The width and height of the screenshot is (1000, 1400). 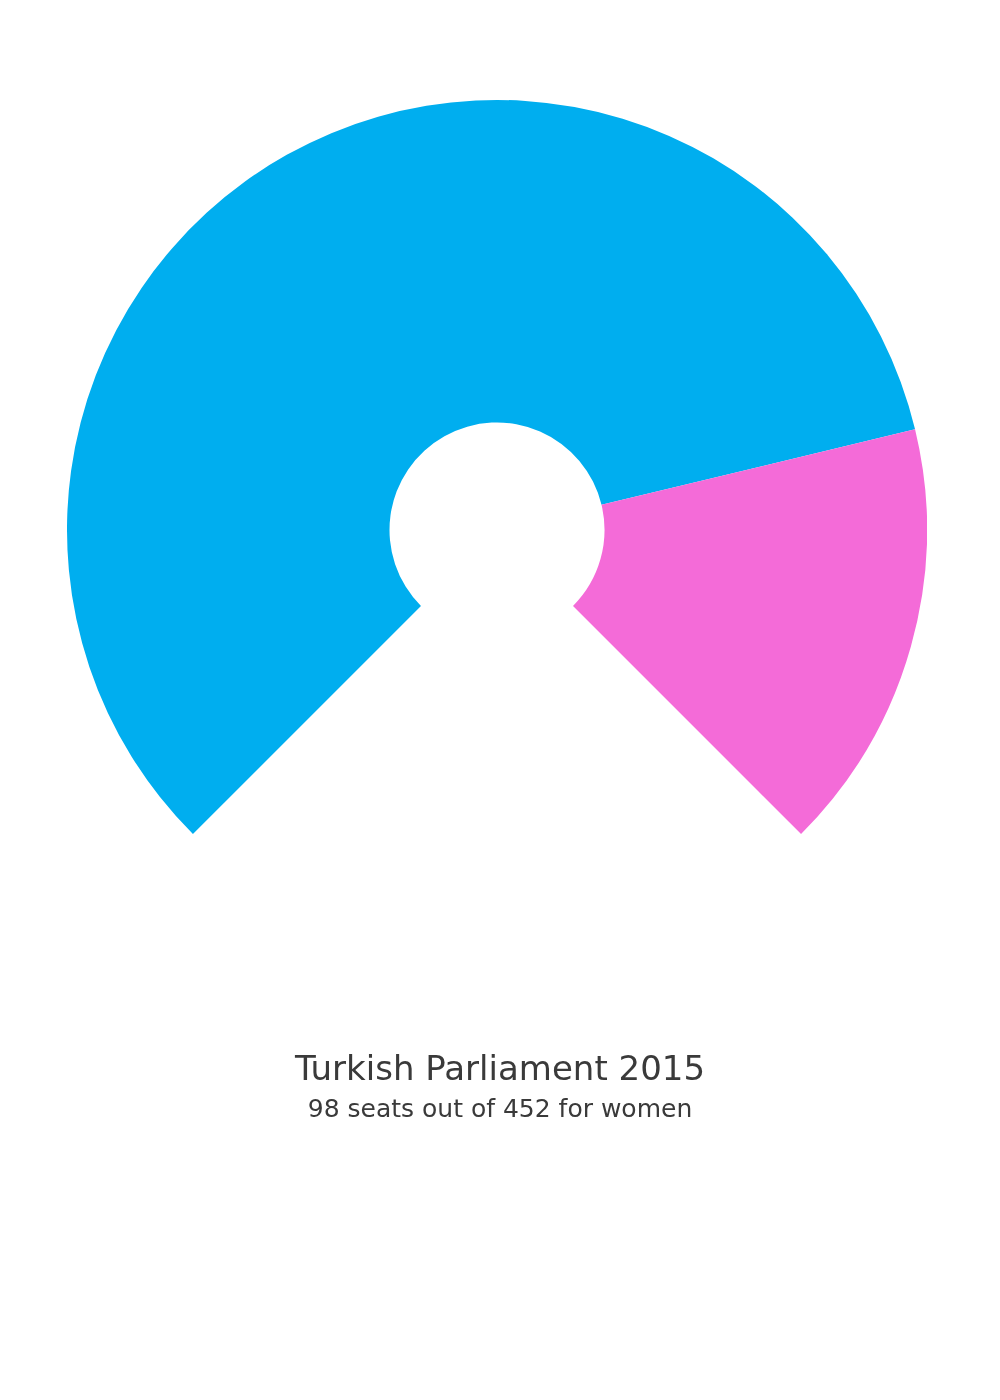 What do you see at coordinates (500, 1068) in the screenshot?
I see `text: Turkish Parliament 2015` at bounding box center [500, 1068].